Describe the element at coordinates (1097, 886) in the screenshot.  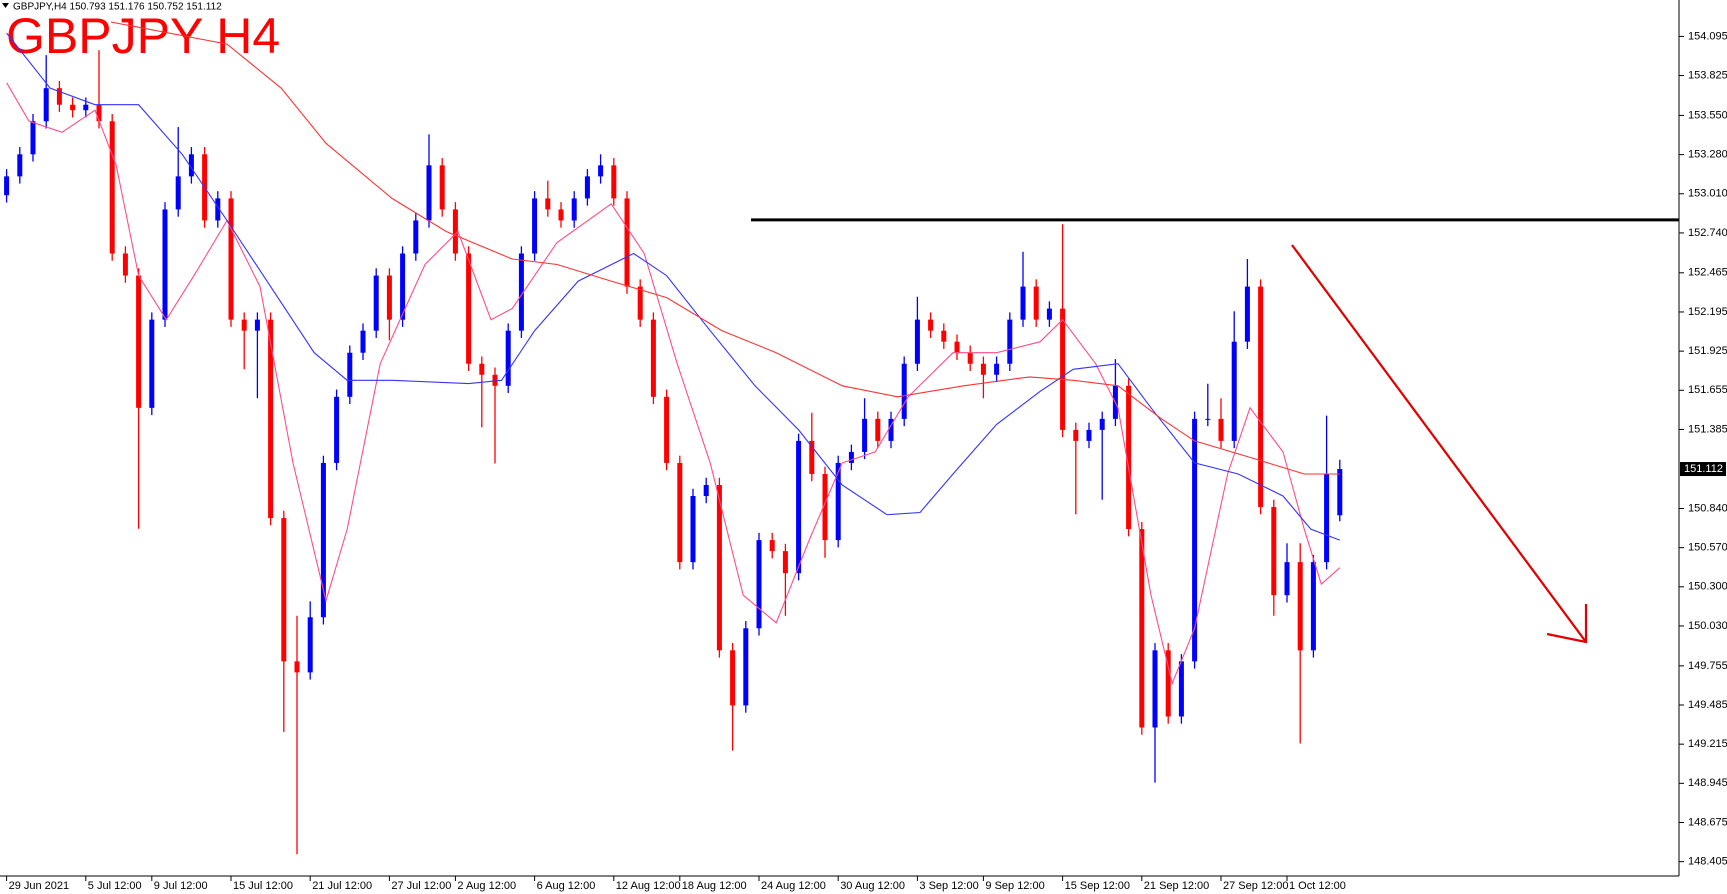
I see `x-tick-label: 15 Sep 12:00` at that location.